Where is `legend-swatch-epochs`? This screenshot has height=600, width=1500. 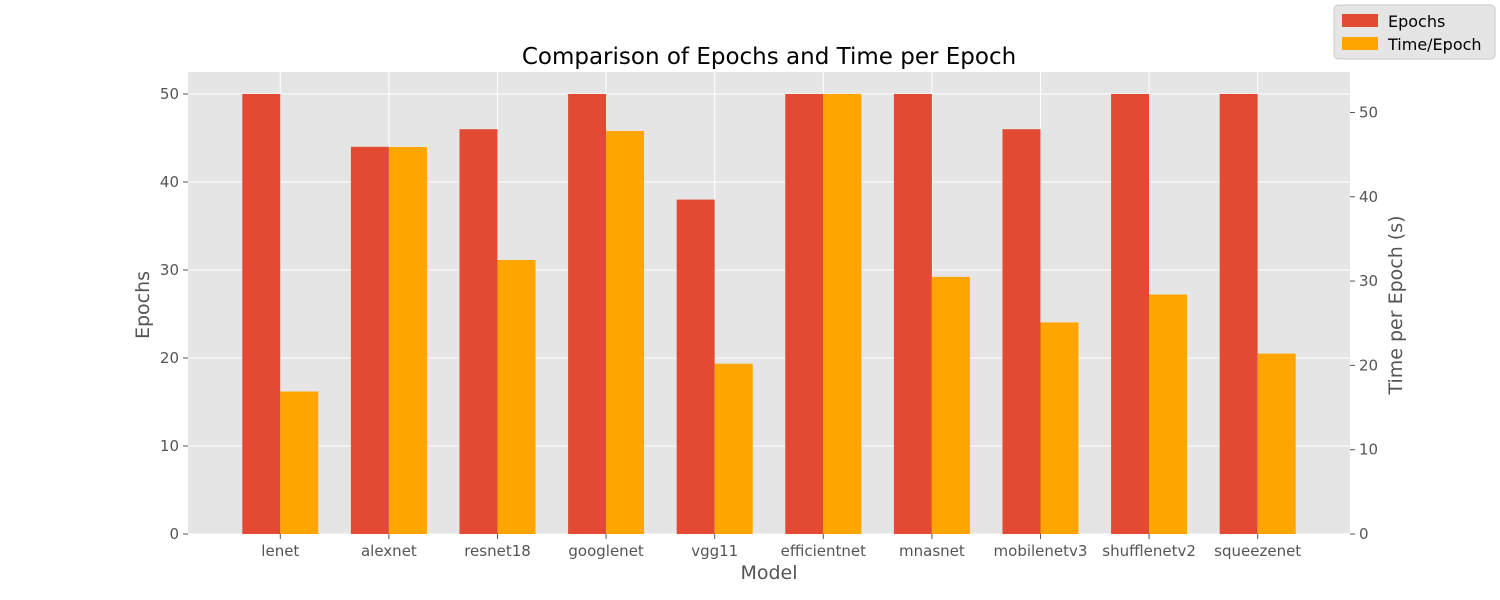
legend-swatch-epochs is located at coordinates (1360, 20).